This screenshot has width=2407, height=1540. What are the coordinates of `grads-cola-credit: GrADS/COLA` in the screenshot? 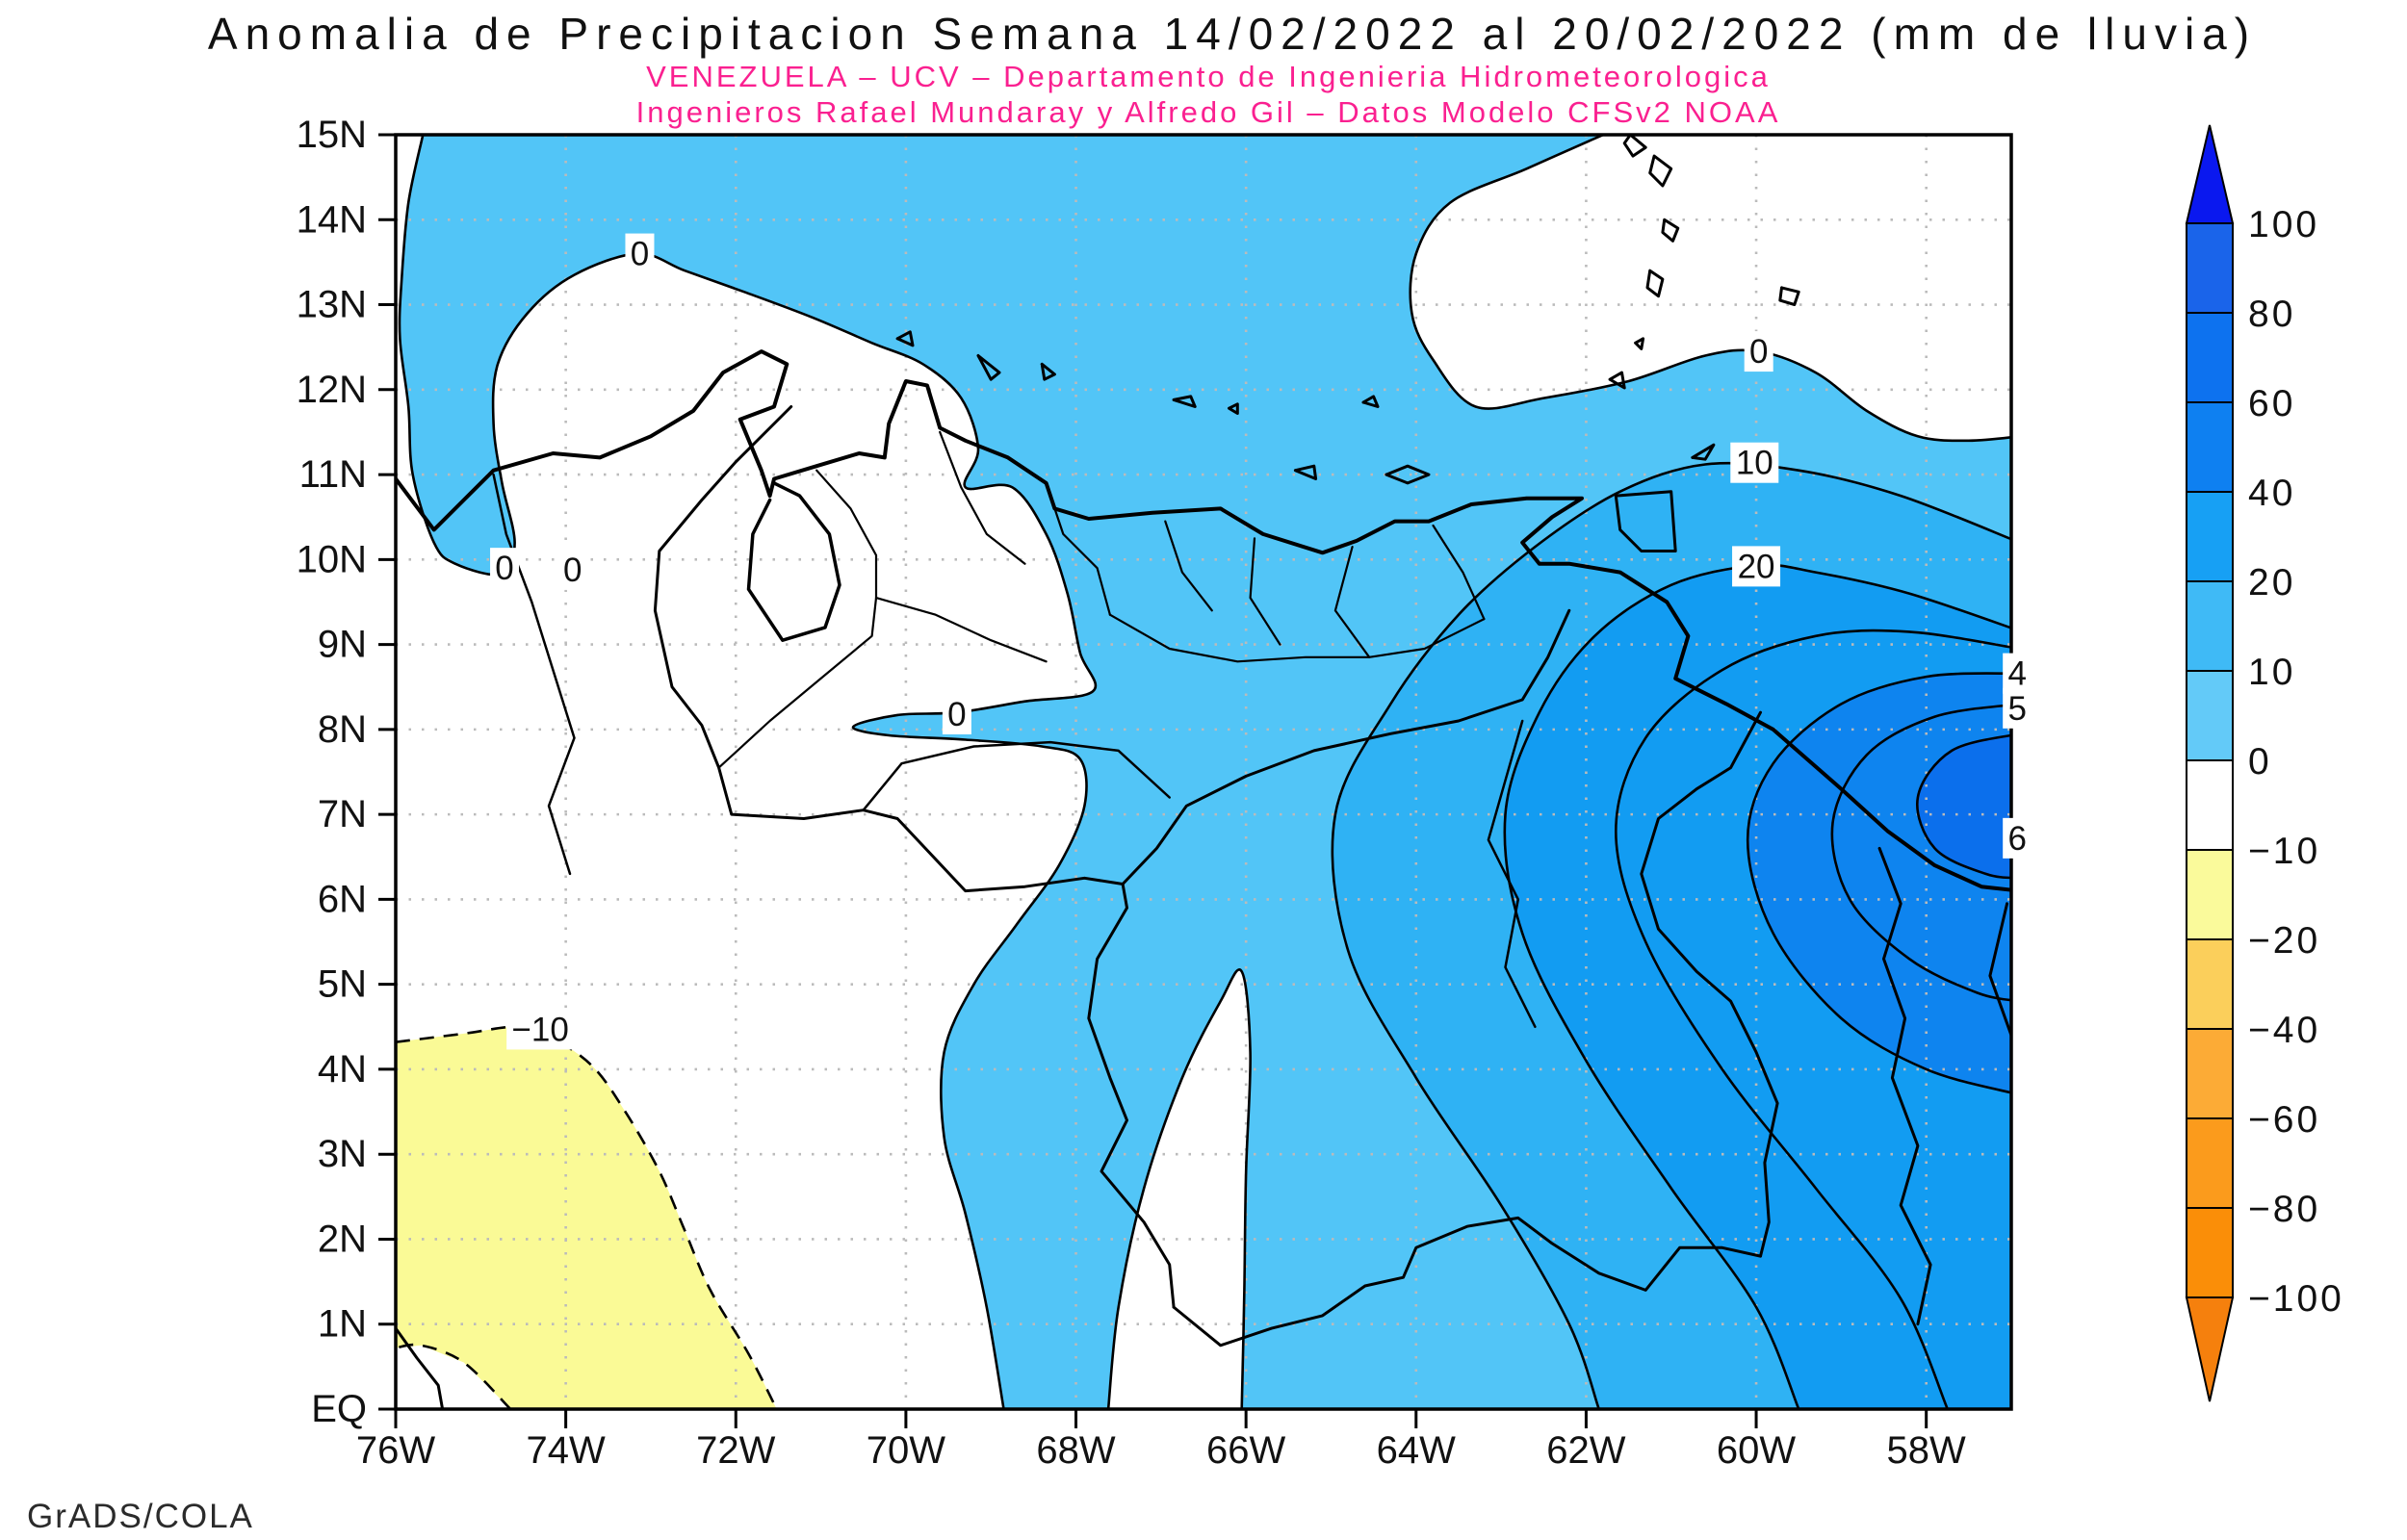 It's located at (140, 1516).